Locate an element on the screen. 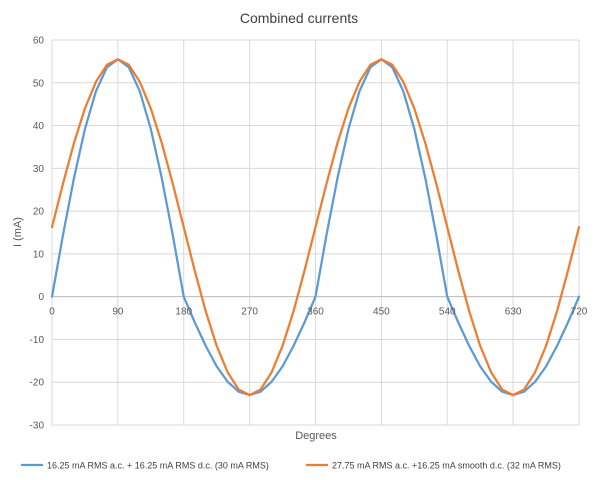 The width and height of the screenshot is (599, 480). x-tick-label: 90 is located at coordinates (118, 312).